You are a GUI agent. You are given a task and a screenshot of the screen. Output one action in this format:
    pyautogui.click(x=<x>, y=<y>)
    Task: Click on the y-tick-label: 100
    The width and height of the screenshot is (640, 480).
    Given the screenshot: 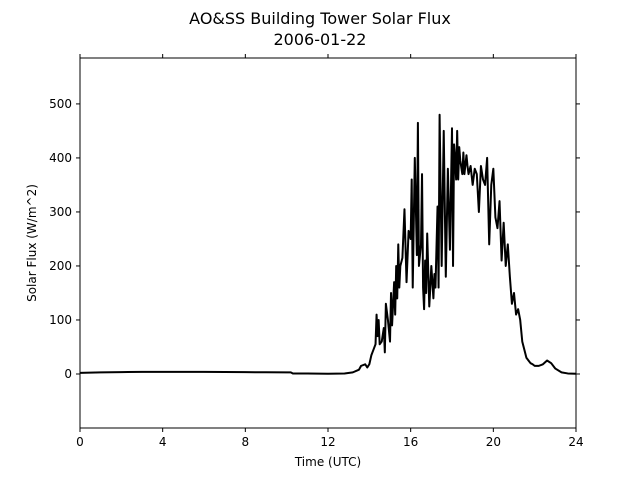 What is the action you would take?
    pyautogui.click(x=60, y=320)
    